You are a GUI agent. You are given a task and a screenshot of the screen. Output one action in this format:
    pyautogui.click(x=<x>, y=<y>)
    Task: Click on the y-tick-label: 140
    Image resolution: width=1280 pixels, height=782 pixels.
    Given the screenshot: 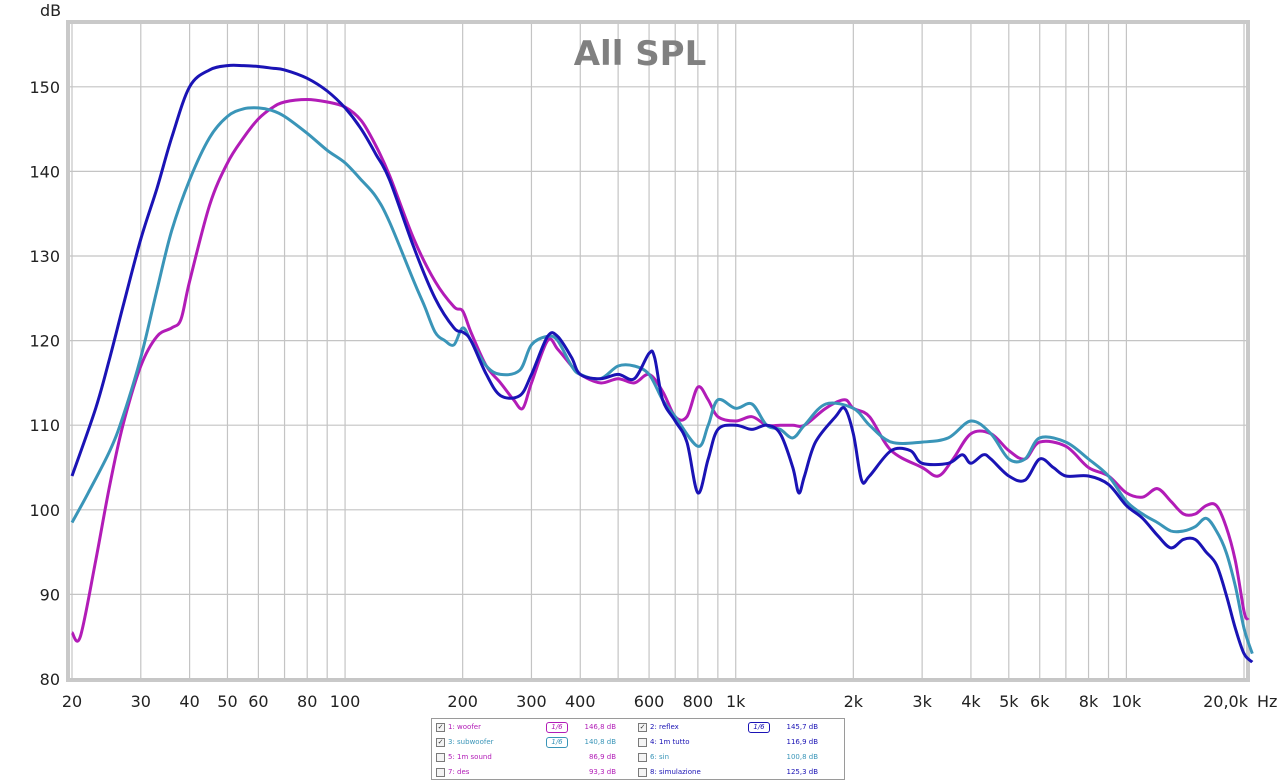 What is the action you would take?
    pyautogui.click(x=44, y=171)
    